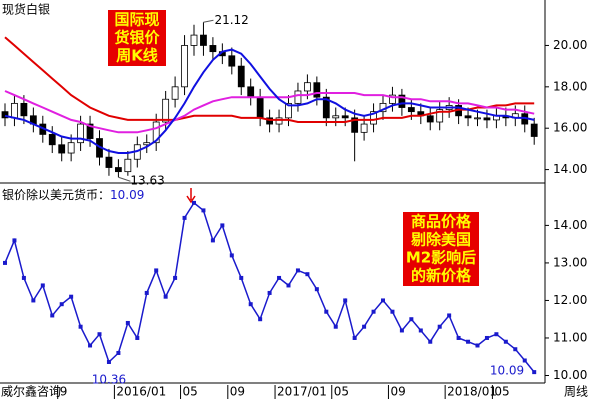 The image size is (600, 400). Describe the element at coordinates (441, 258) in the screenshot. I see `badge-line: M2影响后` at that location.